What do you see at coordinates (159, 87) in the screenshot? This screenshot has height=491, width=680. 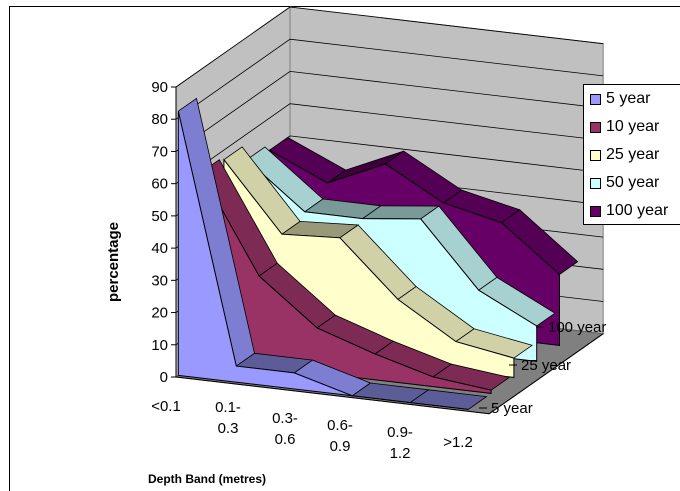 I see `y-tick-label: 90` at bounding box center [159, 87].